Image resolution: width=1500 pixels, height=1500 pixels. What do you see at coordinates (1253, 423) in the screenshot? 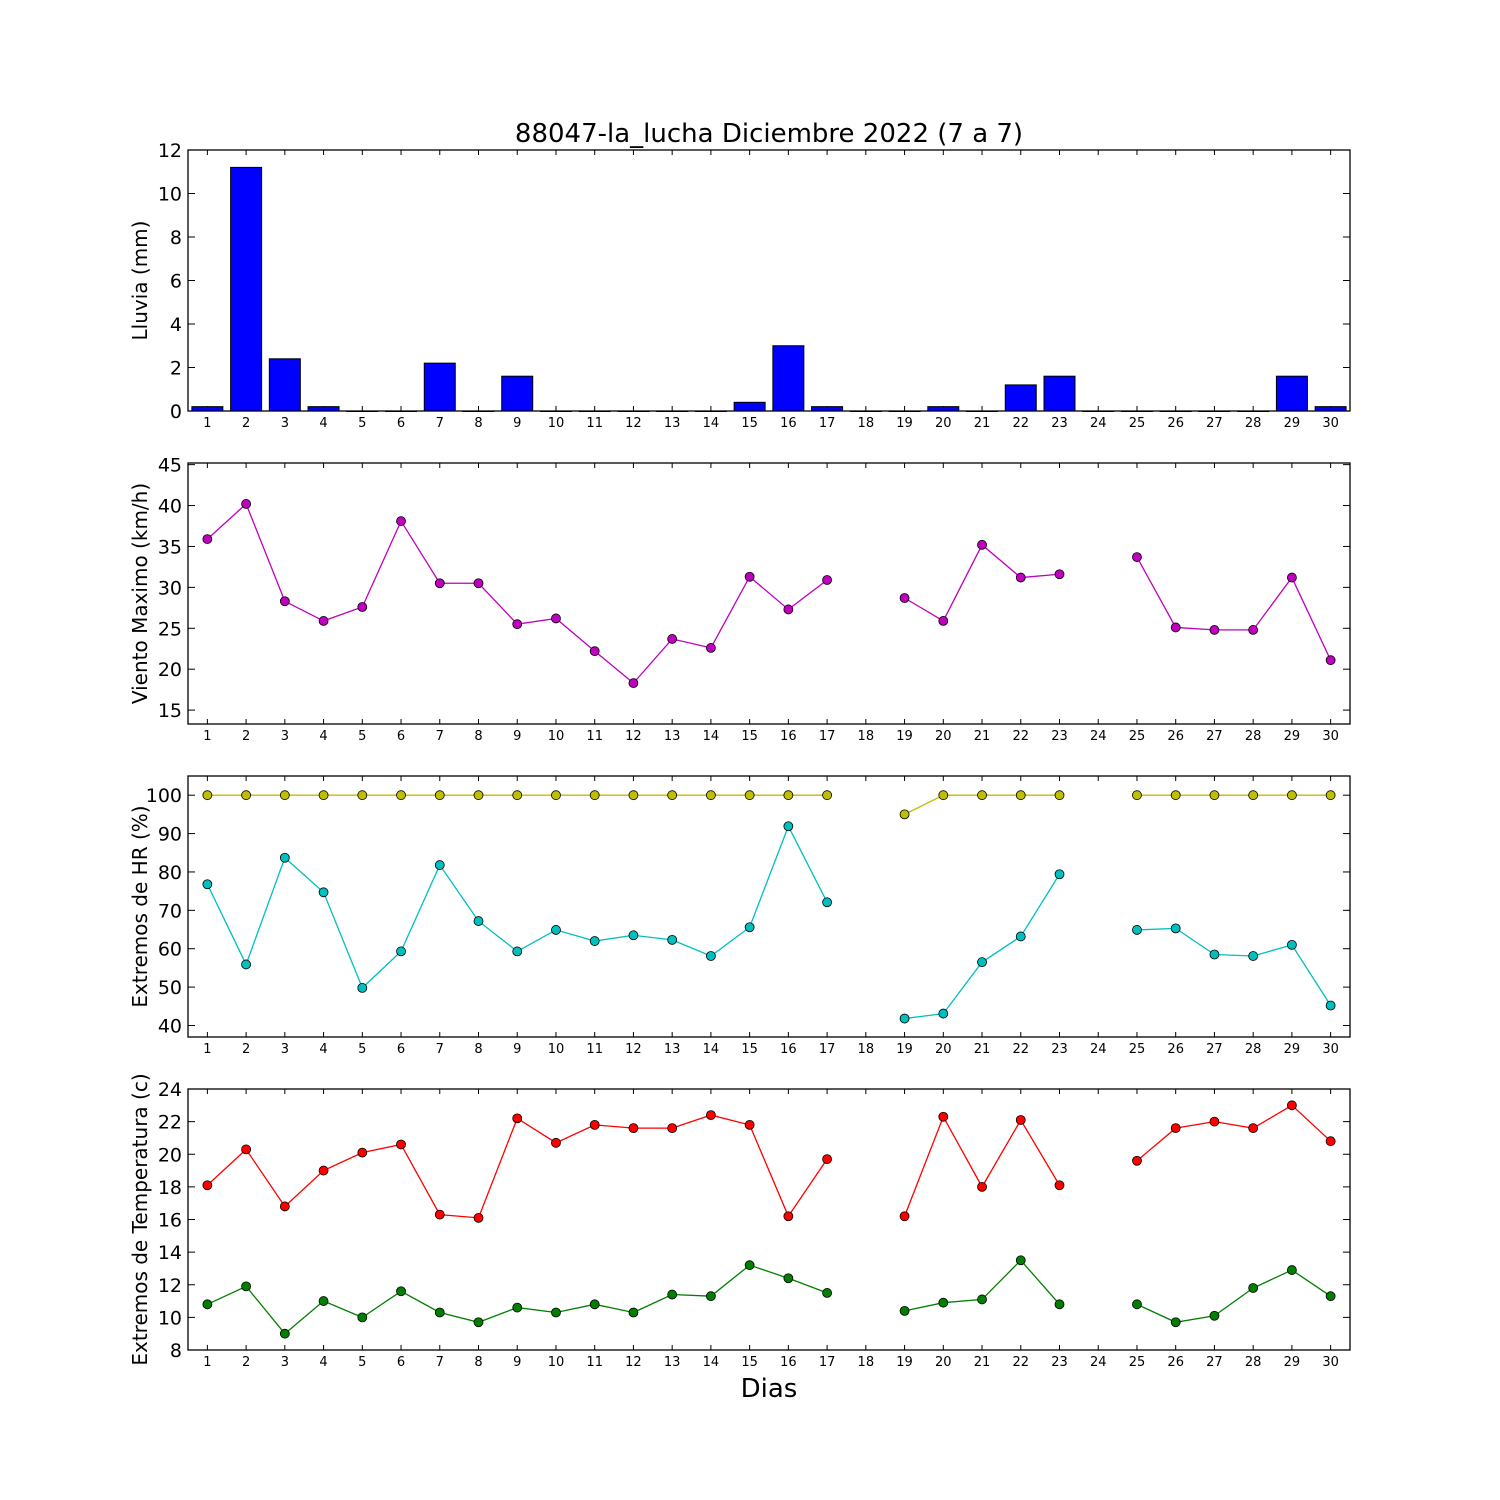
I see `x-tick-label: 28` at bounding box center [1253, 423].